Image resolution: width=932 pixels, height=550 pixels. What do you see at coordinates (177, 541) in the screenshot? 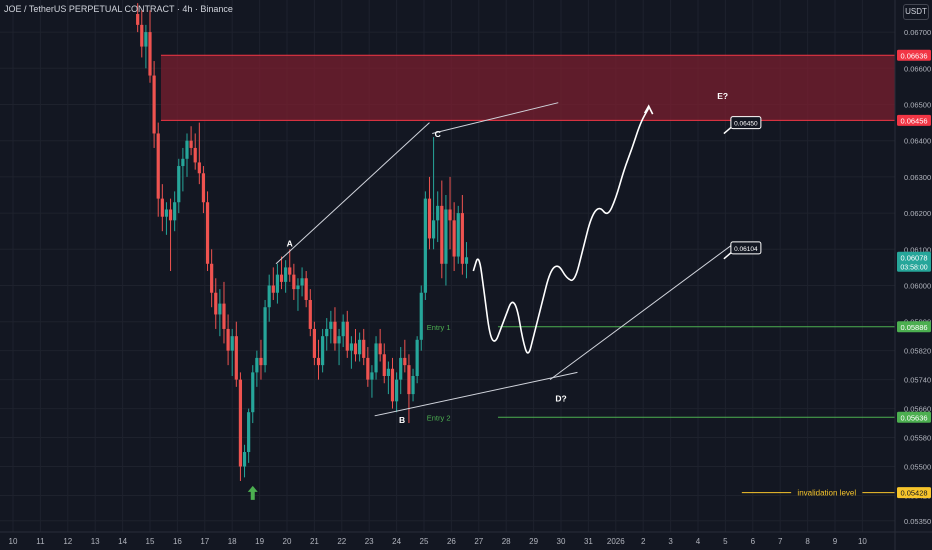
I see `x-tick-label: 16` at bounding box center [177, 541].